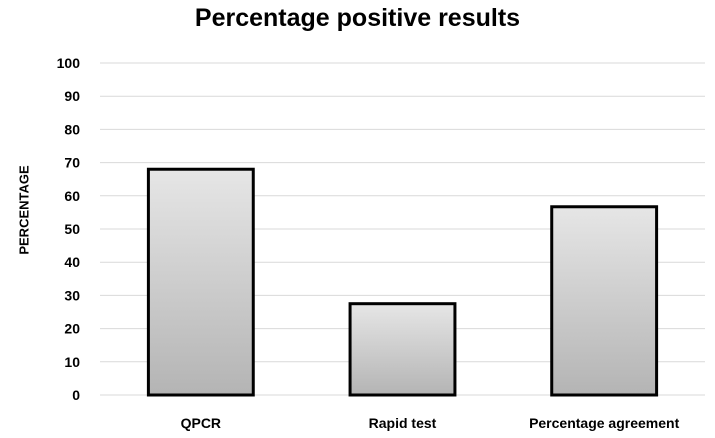 The width and height of the screenshot is (715, 438). I want to click on x-tick-labels: QPCR Rapid test Percentage agreement, so click(430, 423).